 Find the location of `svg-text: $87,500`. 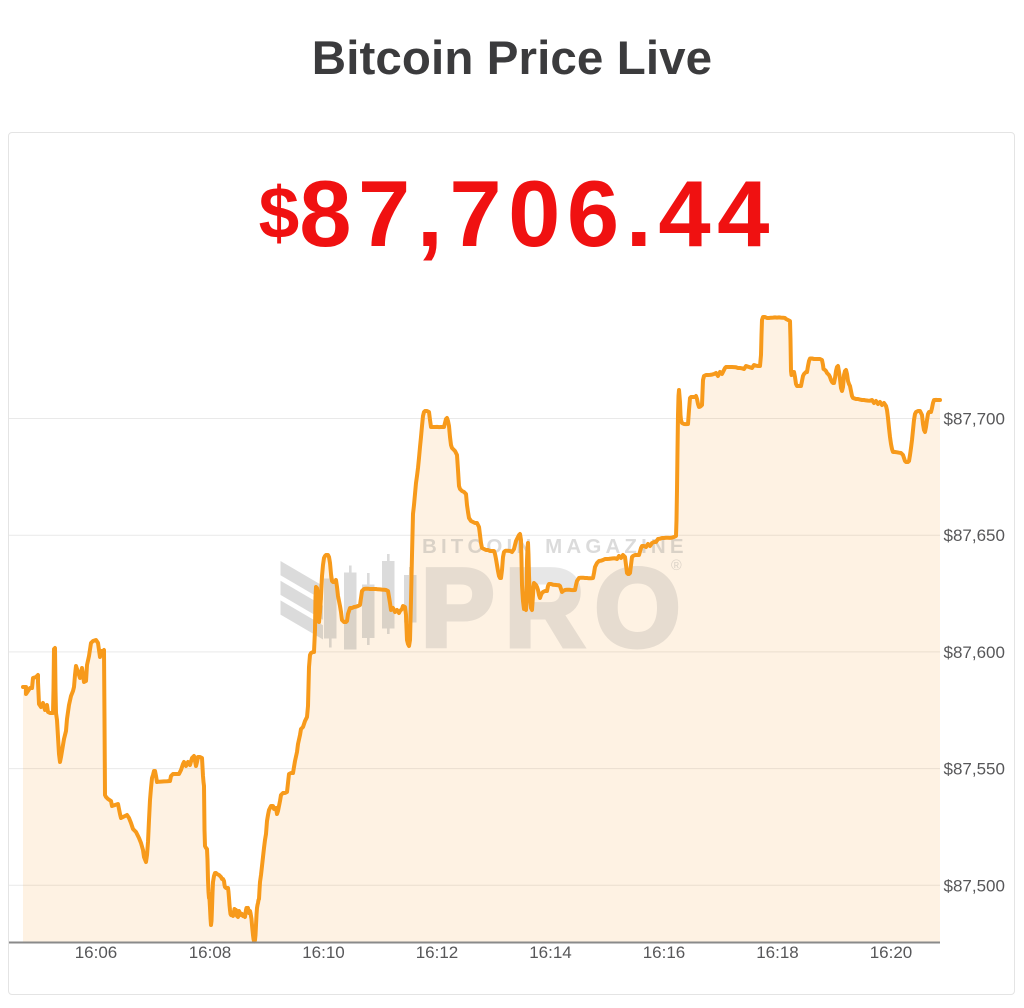

svg-text: $87,500 is located at coordinates (974, 885).